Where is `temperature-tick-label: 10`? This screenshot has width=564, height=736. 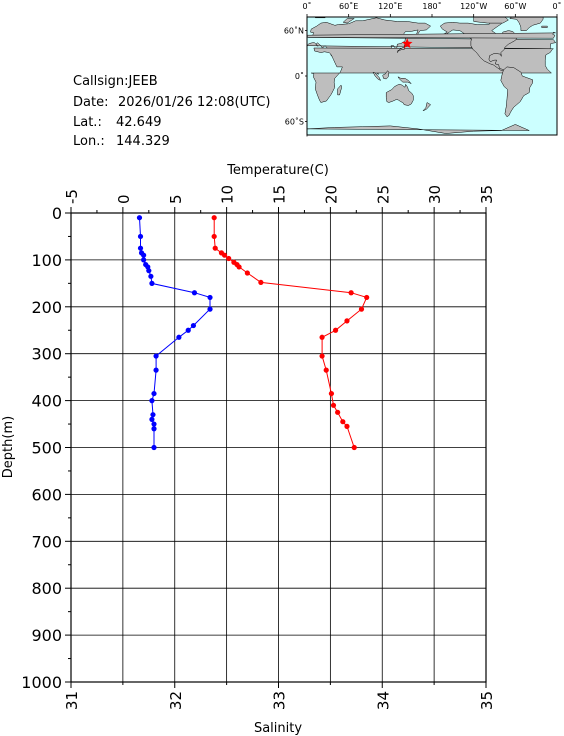 temperature-tick-label: 10 is located at coordinates (228, 194).